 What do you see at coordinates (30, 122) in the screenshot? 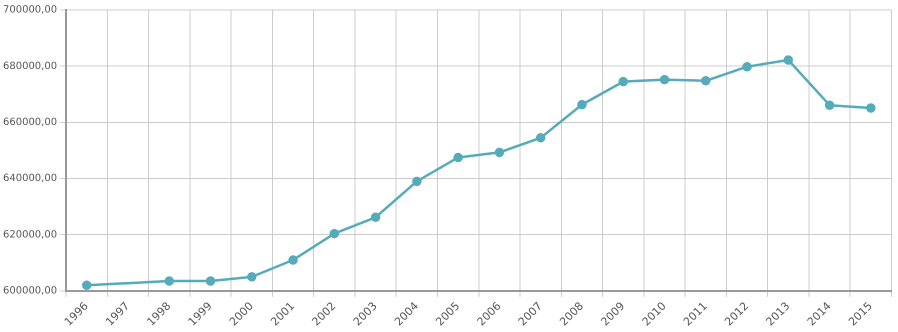
I see `y-tick-label: 660000,00` at bounding box center [30, 122].